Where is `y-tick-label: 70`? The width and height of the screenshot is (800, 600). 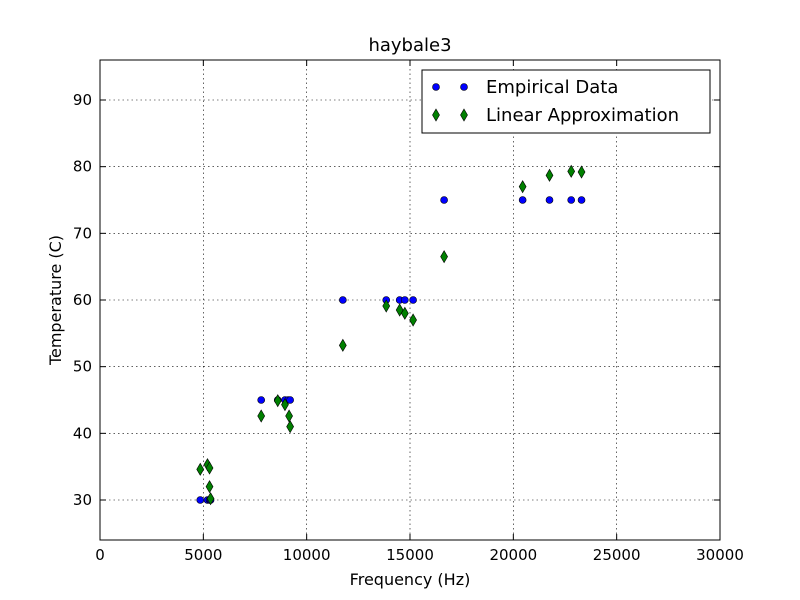 y-tick-label: 70 is located at coordinates (82, 233).